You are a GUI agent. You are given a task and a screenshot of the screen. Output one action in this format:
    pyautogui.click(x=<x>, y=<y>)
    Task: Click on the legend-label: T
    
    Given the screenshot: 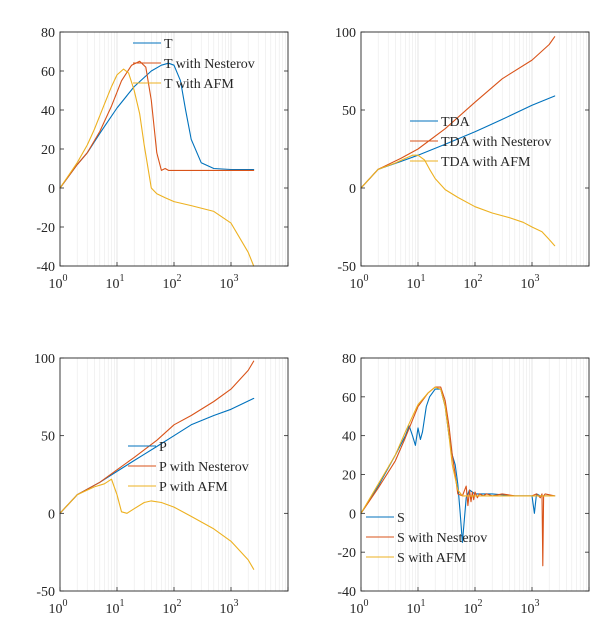 What is the action you would take?
    pyautogui.click(x=168, y=44)
    